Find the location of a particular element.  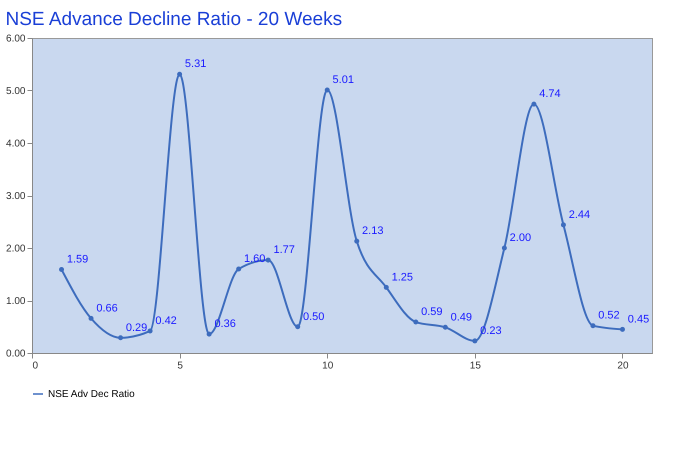

y-tick-label: 0.00 is located at coordinates (16, 354).